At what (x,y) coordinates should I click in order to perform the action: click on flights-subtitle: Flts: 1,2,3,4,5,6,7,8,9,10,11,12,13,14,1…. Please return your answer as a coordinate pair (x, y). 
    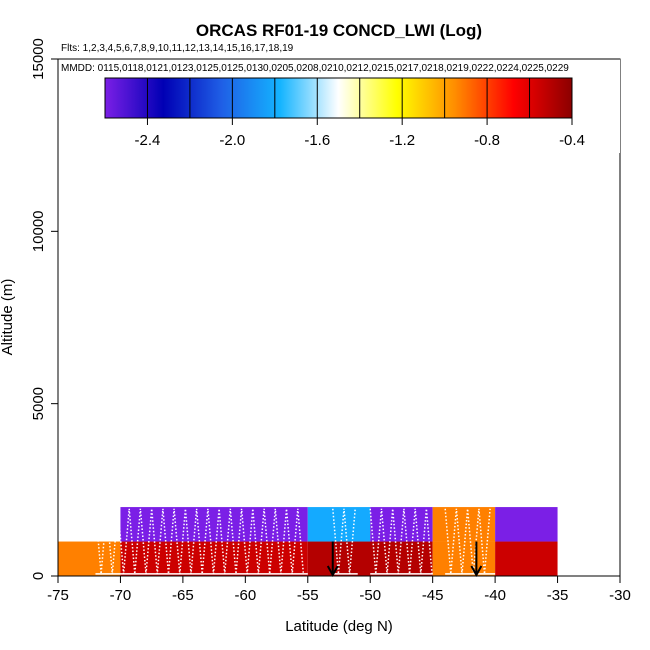
    Looking at the image, I should click on (177, 48).